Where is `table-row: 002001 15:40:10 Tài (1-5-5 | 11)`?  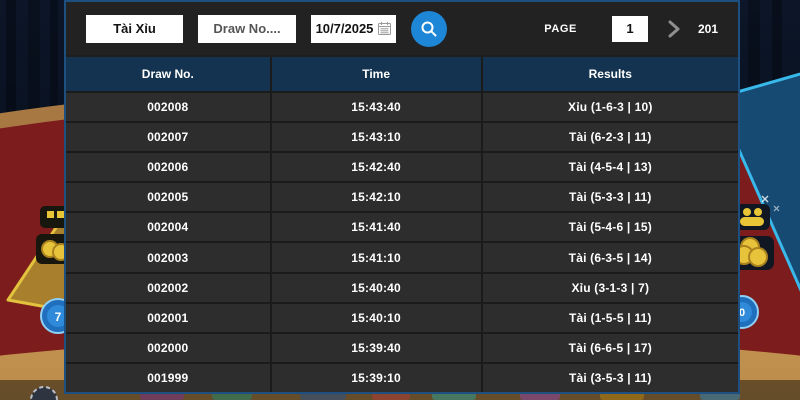 table-row: 002001 15:40:10 Tài (1-5-5 | 11) is located at coordinates (402, 316).